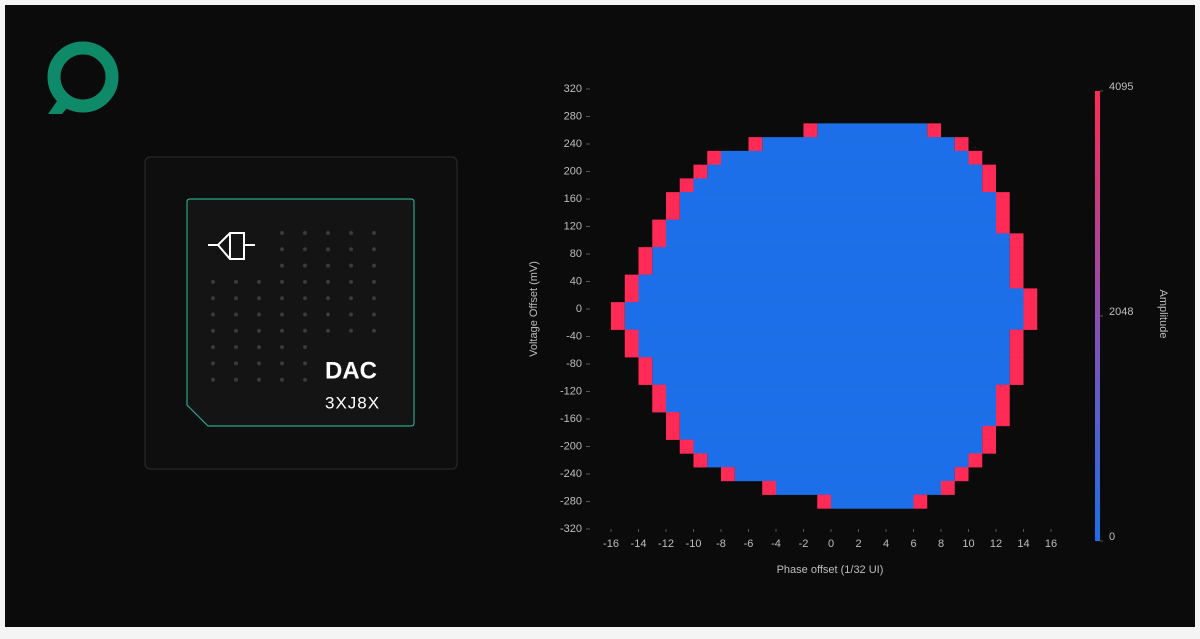 The image size is (1200, 639). I want to click on x-tick-label: -10, so click(694, 544).